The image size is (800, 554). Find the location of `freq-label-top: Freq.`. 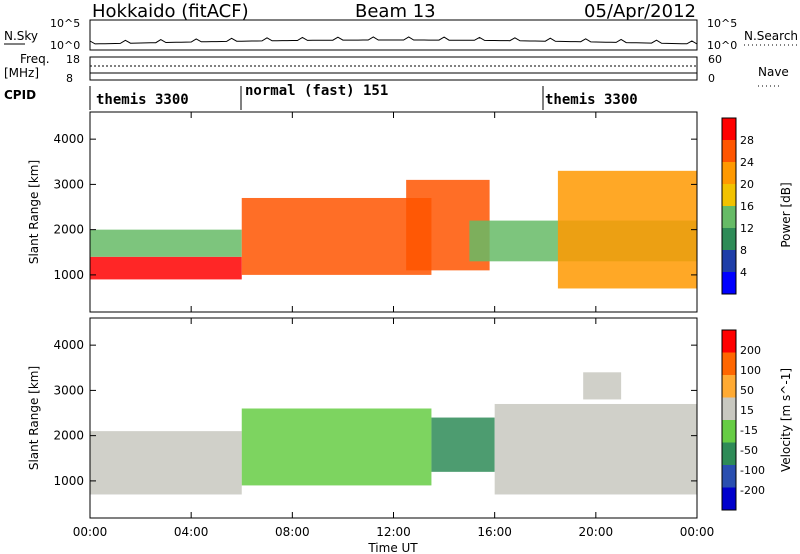

freq-label-top: Freq. is located at coordinates (35, 59).